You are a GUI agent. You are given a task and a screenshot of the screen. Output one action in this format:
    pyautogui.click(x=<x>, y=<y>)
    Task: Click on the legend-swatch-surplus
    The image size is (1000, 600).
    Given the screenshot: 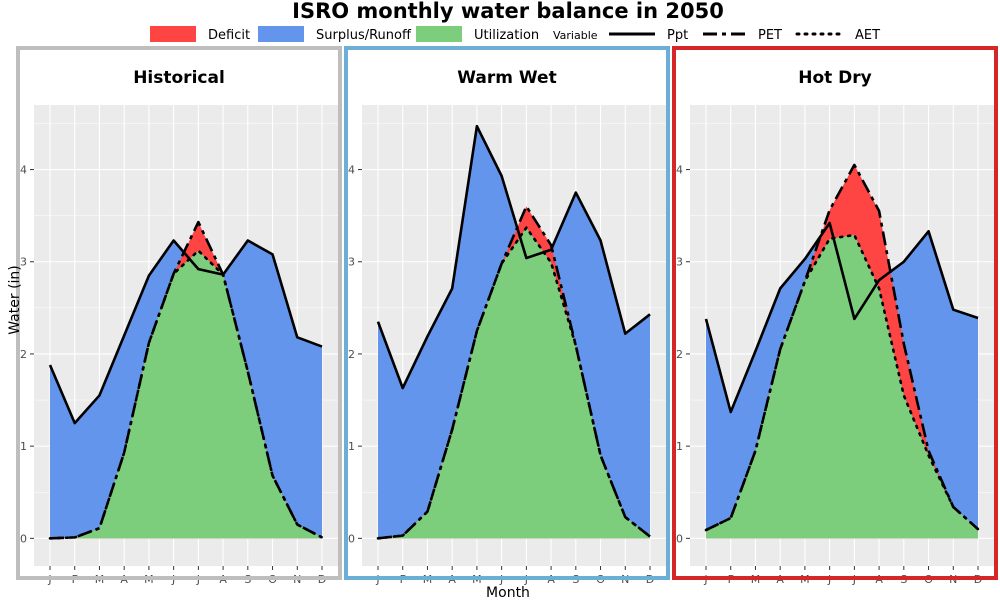 What is the action you would take?
    pyautogui.click(x=281, y=34)
    